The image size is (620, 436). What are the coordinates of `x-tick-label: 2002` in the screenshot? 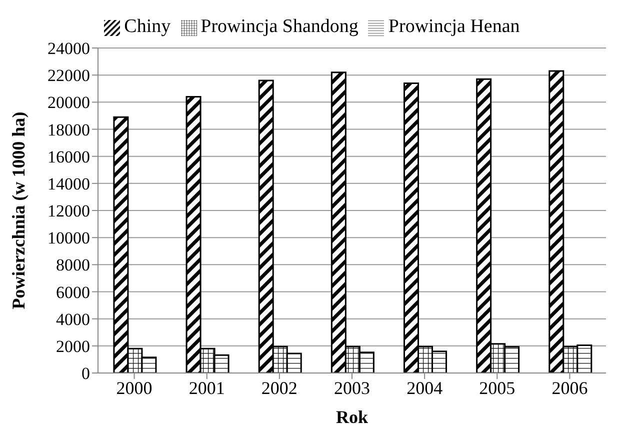 It's located at (279, 388).